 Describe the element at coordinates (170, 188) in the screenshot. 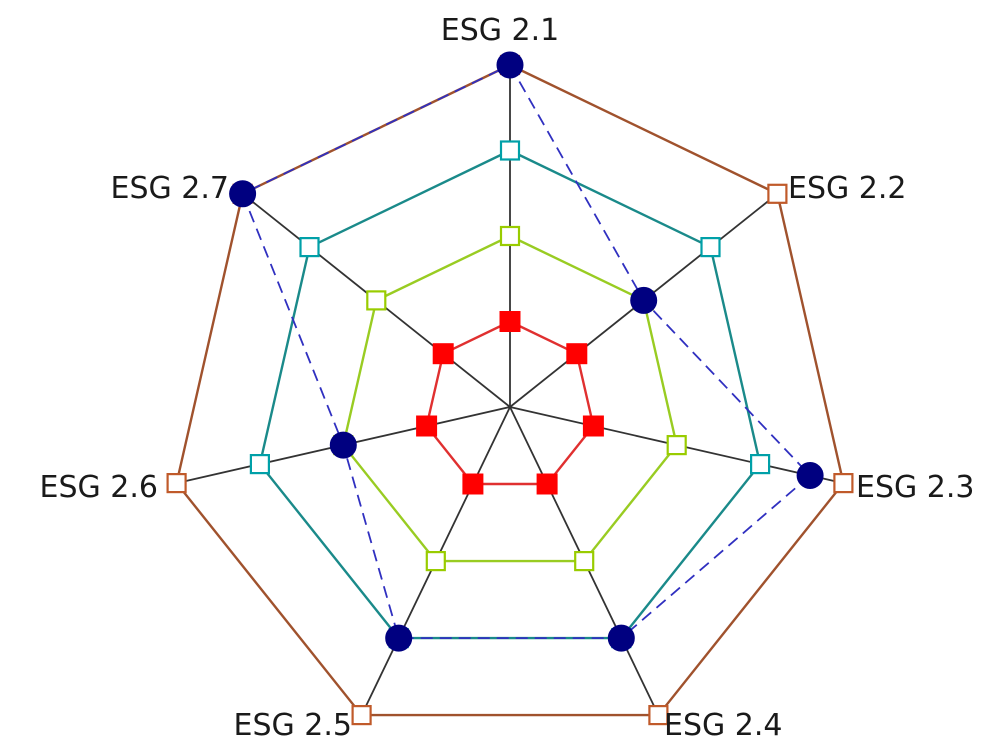

I see `axis-label-7: ESG 2.7` at that location.